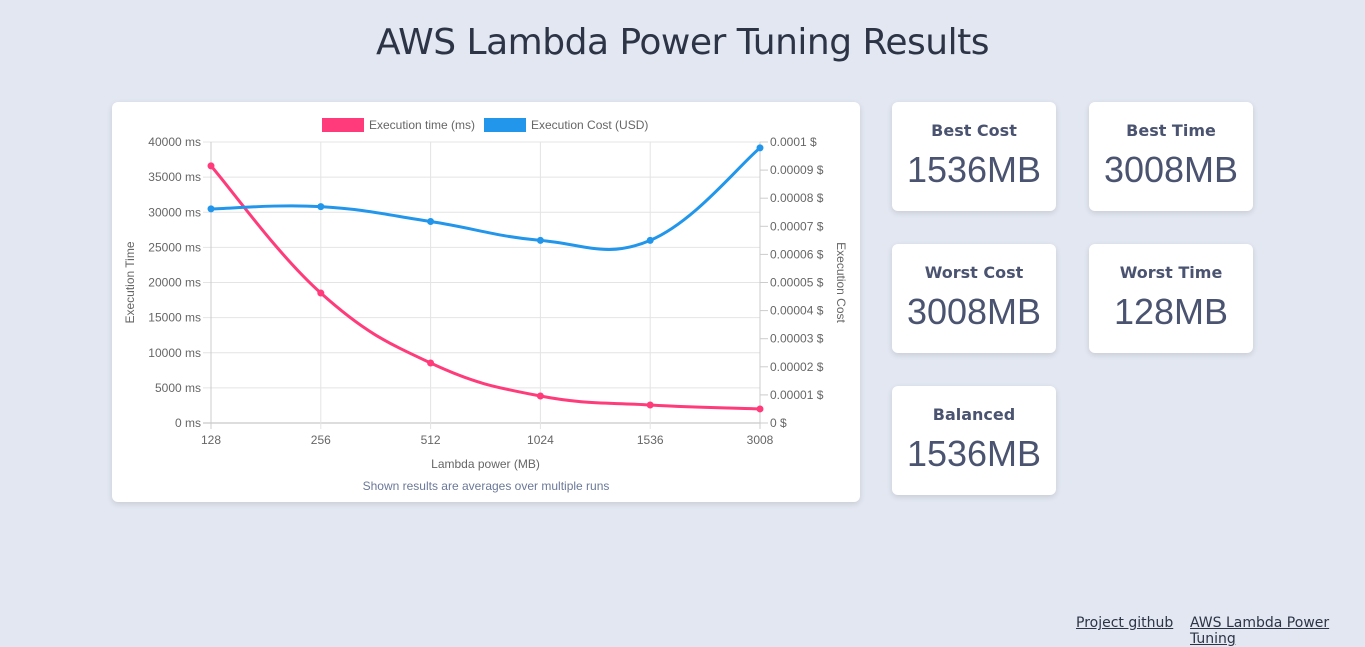  Describe the element at coordinates (974, 272) in the screenshot. I see `card-label: Worst Cost` at that location.